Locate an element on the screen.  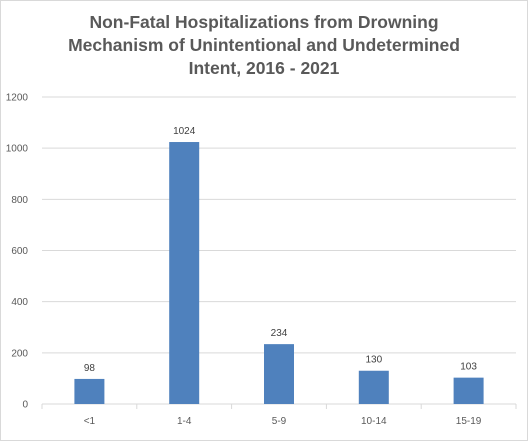
x-tick-label-3: 10-14 is located at coordinates (374, 421).